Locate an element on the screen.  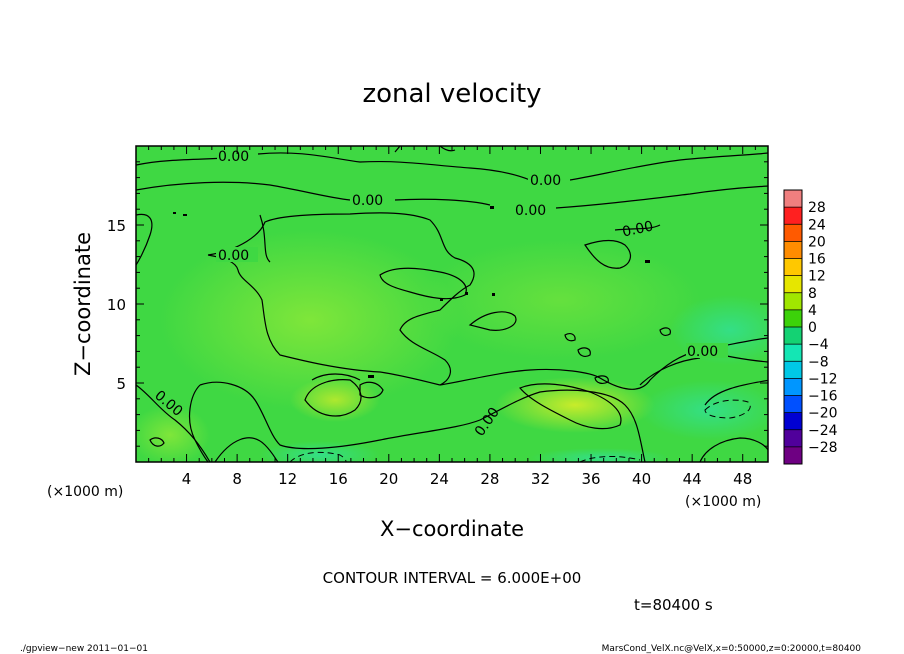
colorbar-label: 8 is located at coordinates (812, 294).